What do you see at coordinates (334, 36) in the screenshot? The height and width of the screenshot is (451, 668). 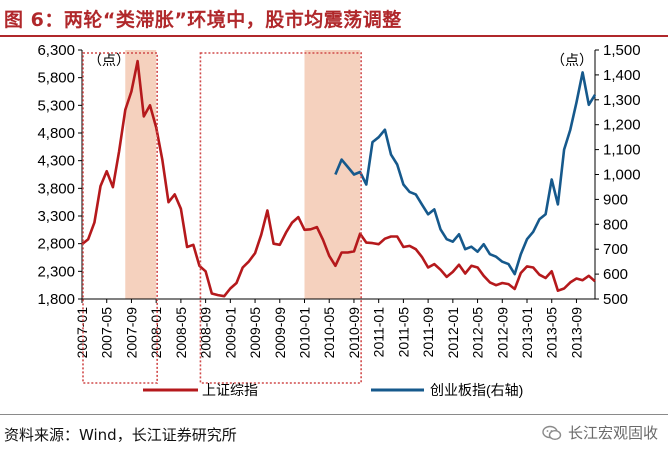 I see `title-rule` at bounding box center [334, 36].